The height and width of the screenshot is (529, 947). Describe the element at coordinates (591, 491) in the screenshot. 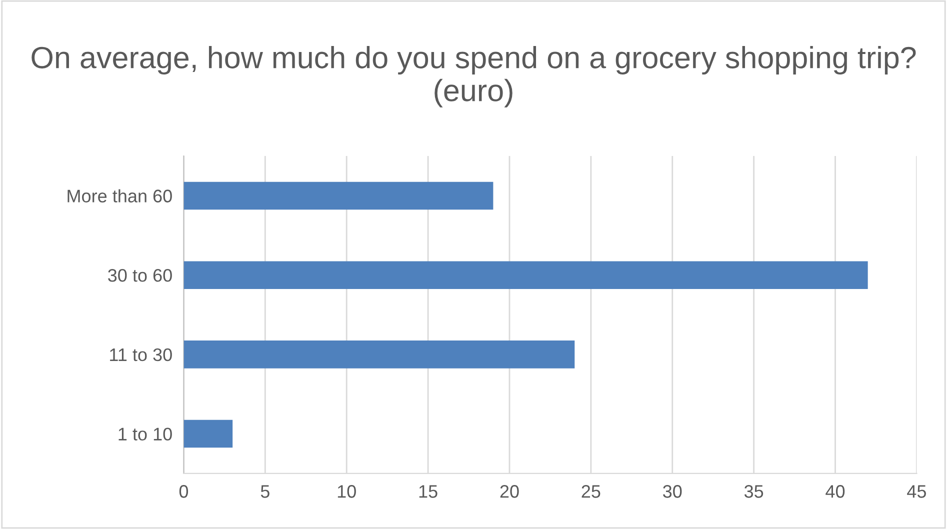

I see `x-tick-label: 25` at that location.